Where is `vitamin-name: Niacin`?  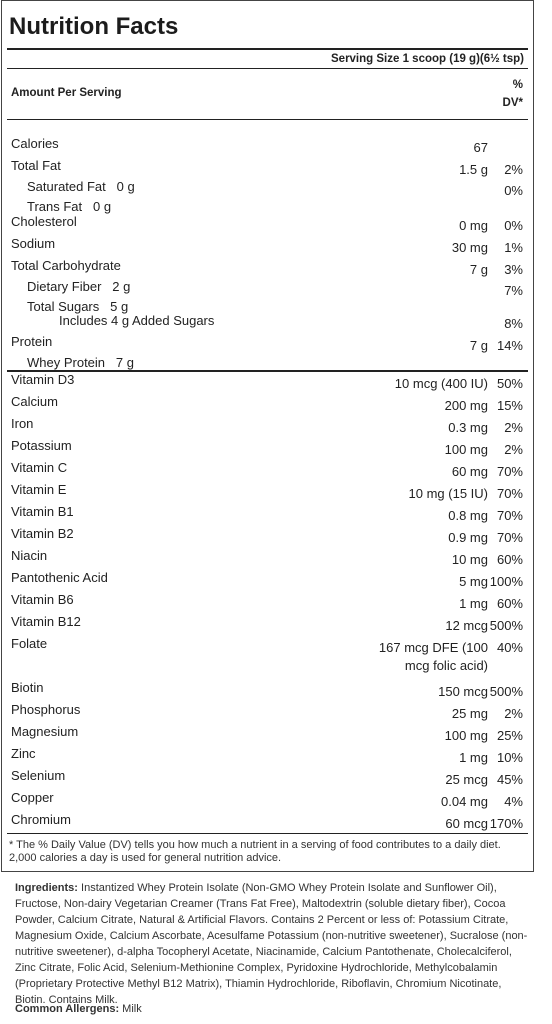 vitamin-name: Niacin is located at coordinates (29, 555).